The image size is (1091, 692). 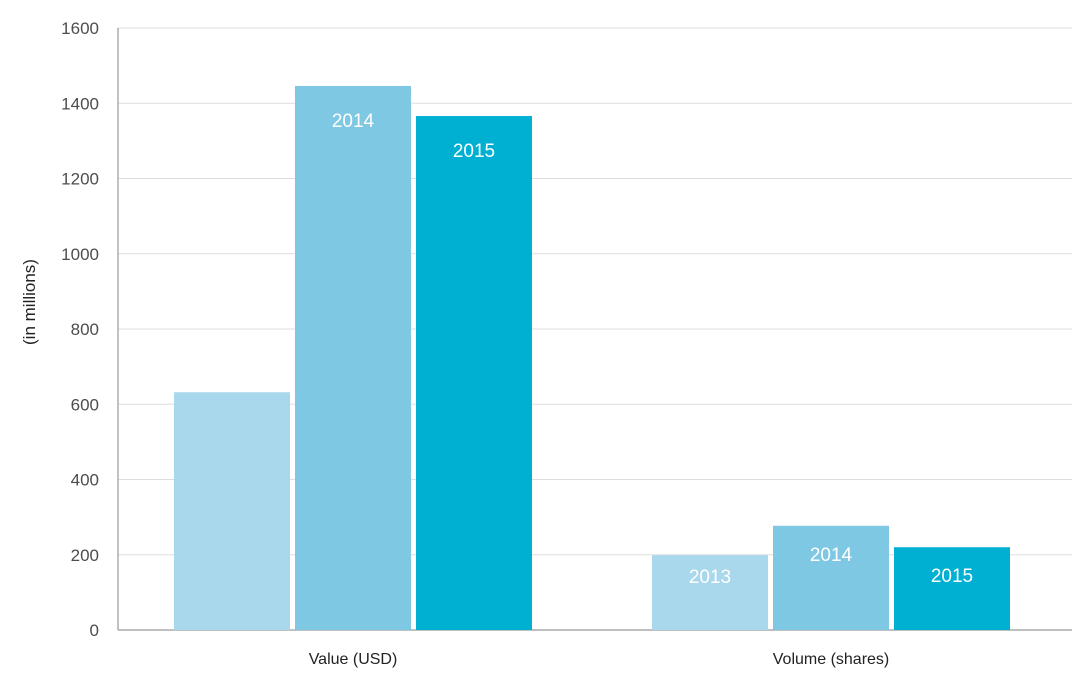 I want to click on y-tick-label: 400, so click(x=85, y=480).